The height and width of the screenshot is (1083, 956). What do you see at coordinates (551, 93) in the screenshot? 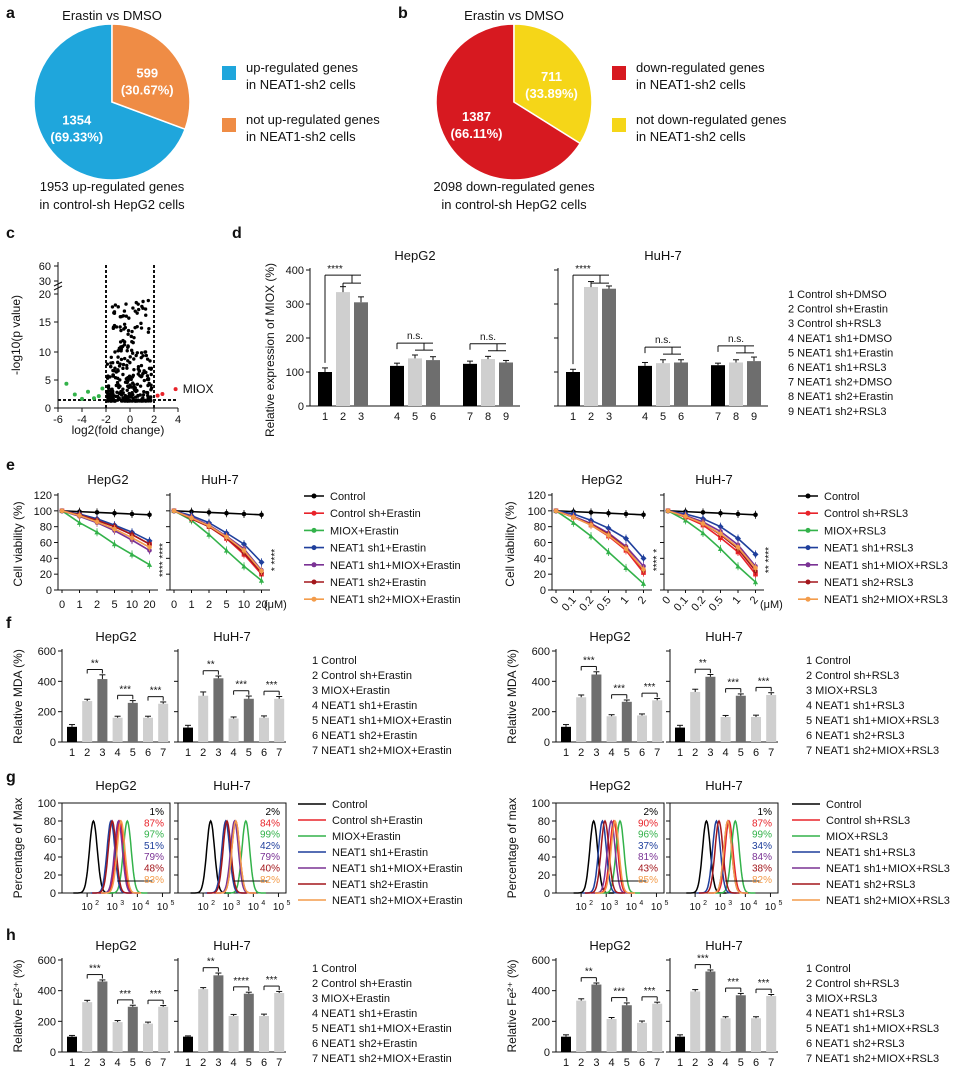
I see `slice-label: (33.89%)` at bounding box center [551, 93].